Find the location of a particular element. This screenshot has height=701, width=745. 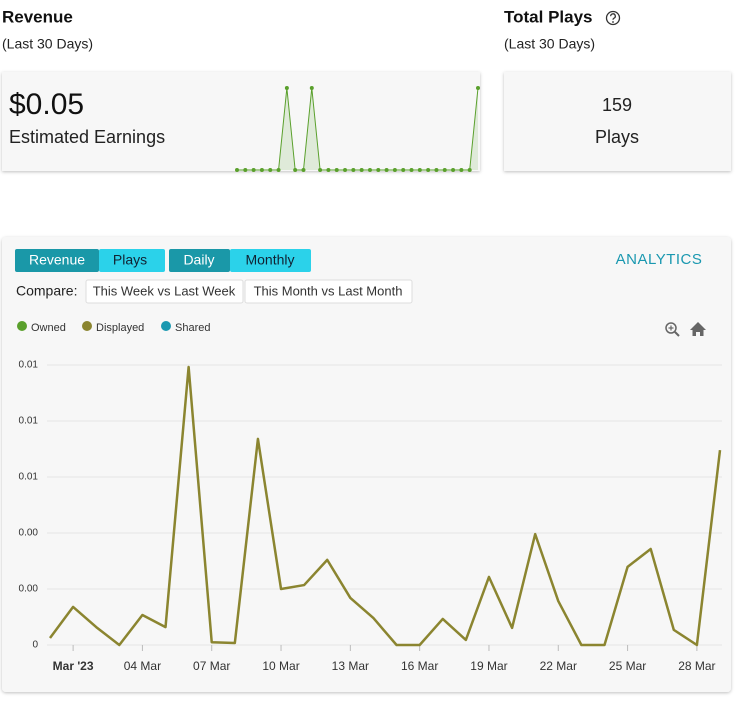

analytics-link: ANALYTICS is located at coordinates (659, 259).